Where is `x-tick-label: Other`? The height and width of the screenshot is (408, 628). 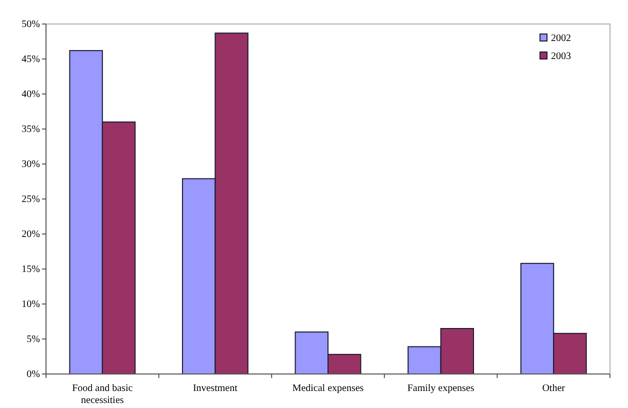
x-tick-label: Other is located at coordinates (554, 388).